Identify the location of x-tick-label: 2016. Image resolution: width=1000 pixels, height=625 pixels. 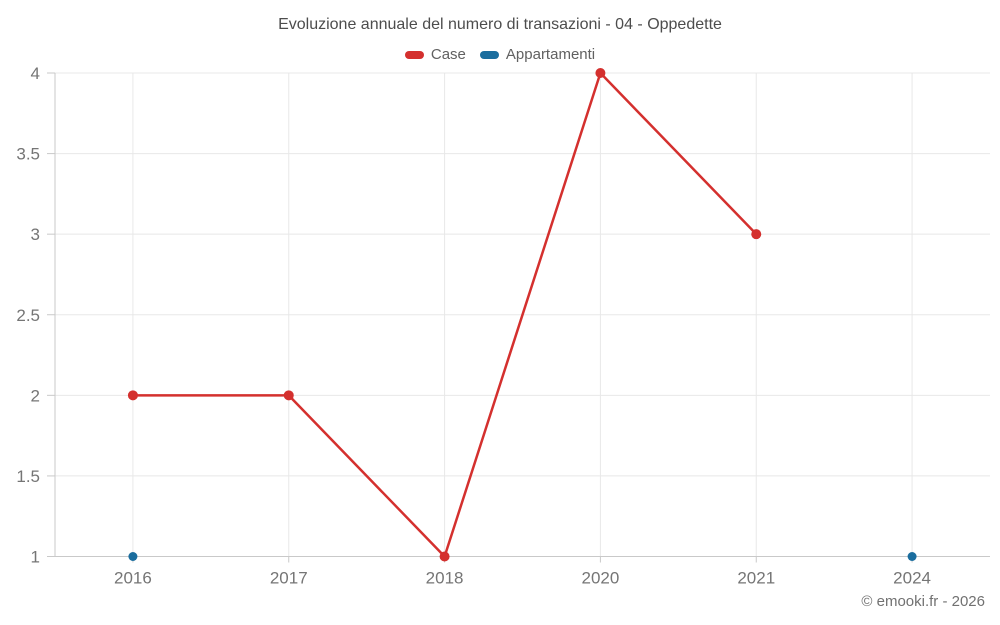
(133, 578).